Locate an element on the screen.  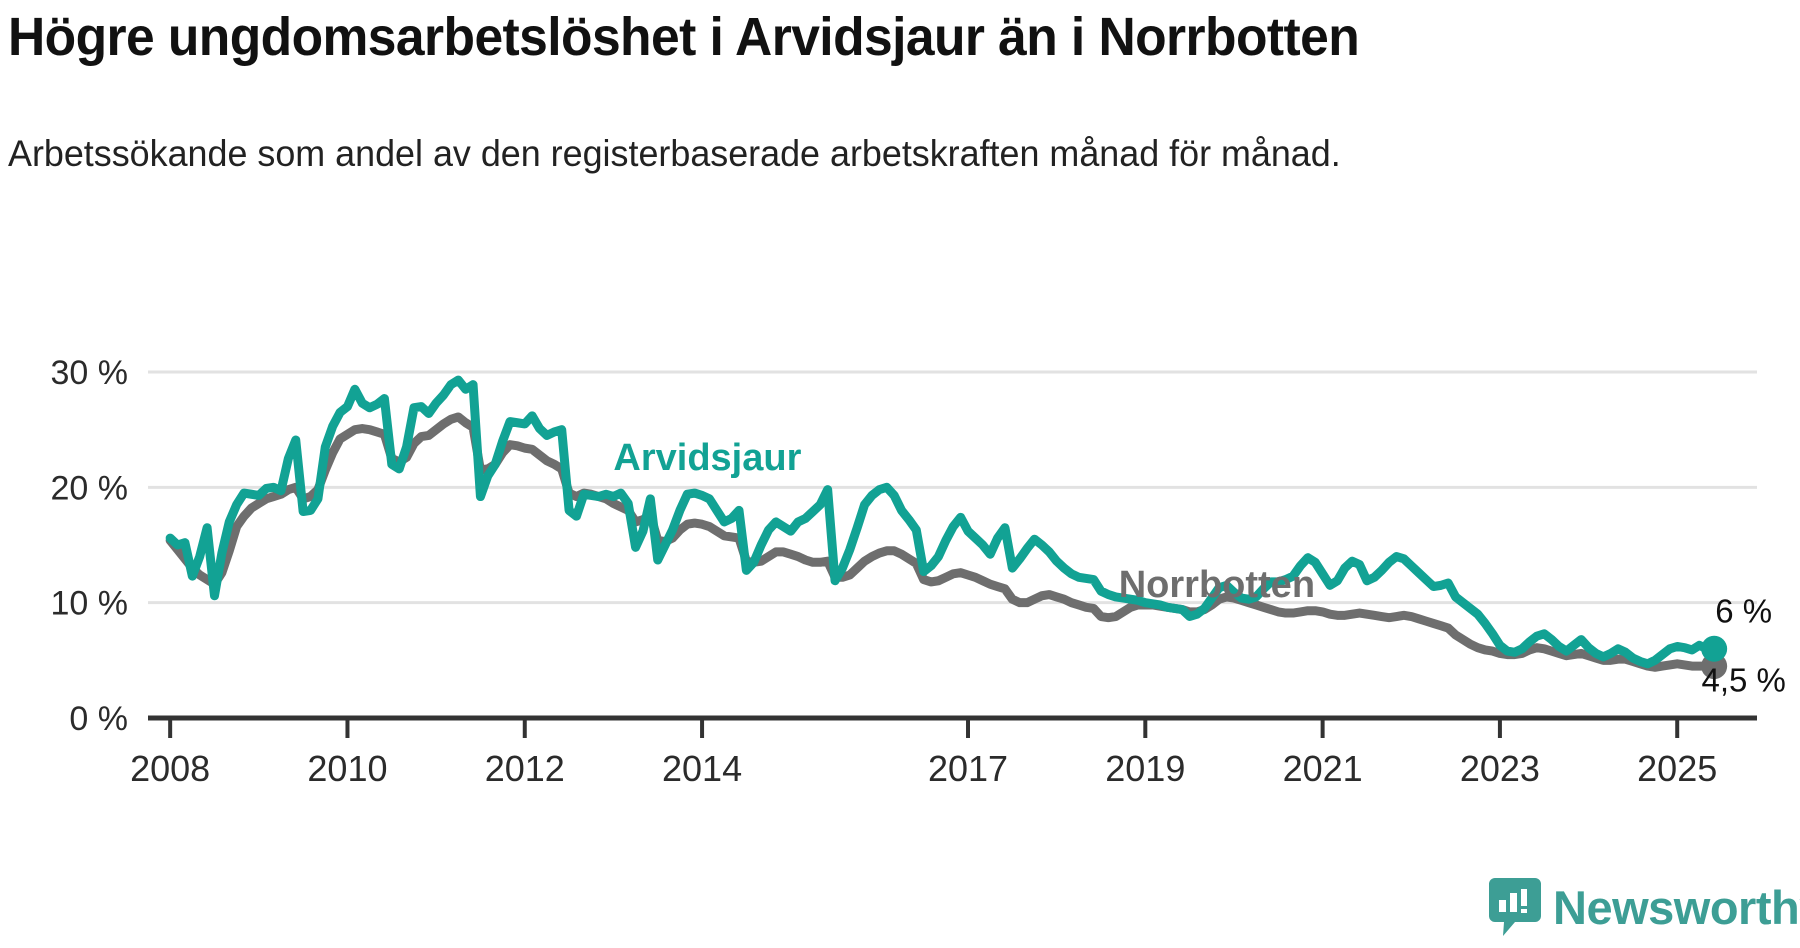
y-tick-label: 30 % is located at coordinates (90, 373).